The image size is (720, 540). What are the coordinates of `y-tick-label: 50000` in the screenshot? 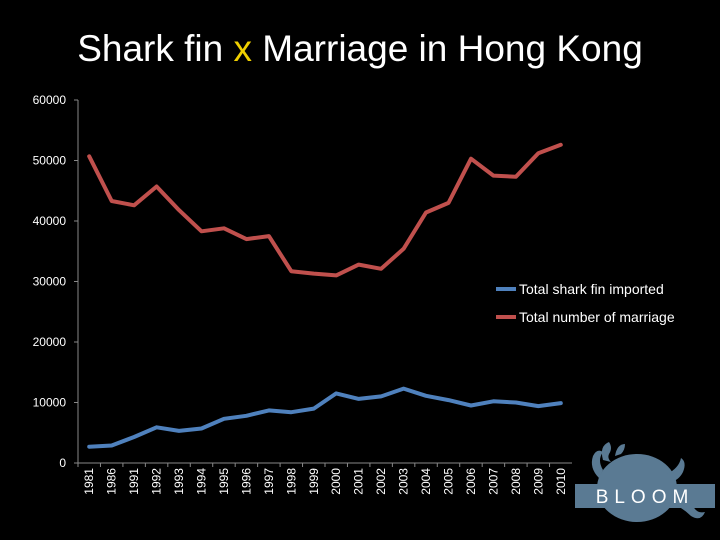 It's located at (50, 161).